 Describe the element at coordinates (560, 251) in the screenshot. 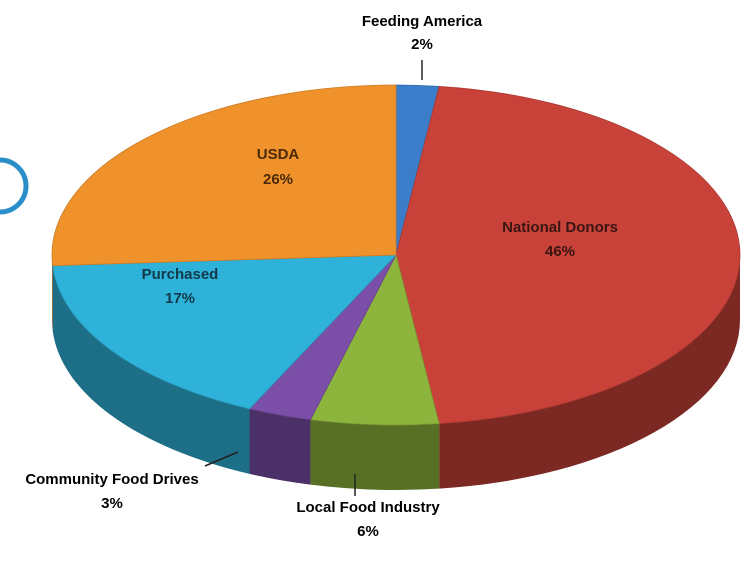

I see `value-label: 46%` at that location.